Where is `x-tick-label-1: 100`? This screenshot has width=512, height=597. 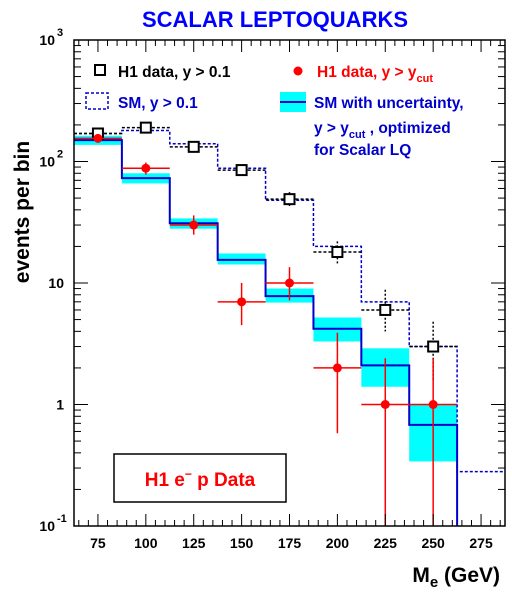 x-tick-label-1: 100 is located at coordinates (146, 543).